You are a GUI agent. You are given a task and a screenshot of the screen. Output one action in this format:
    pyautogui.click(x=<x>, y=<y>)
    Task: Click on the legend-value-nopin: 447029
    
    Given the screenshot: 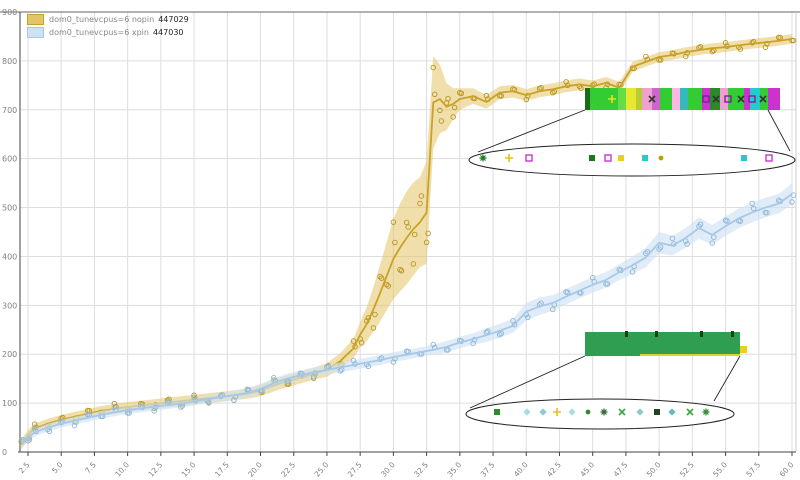 What is the action you would take?
    pyautogui.click(x=173, y=19)
    